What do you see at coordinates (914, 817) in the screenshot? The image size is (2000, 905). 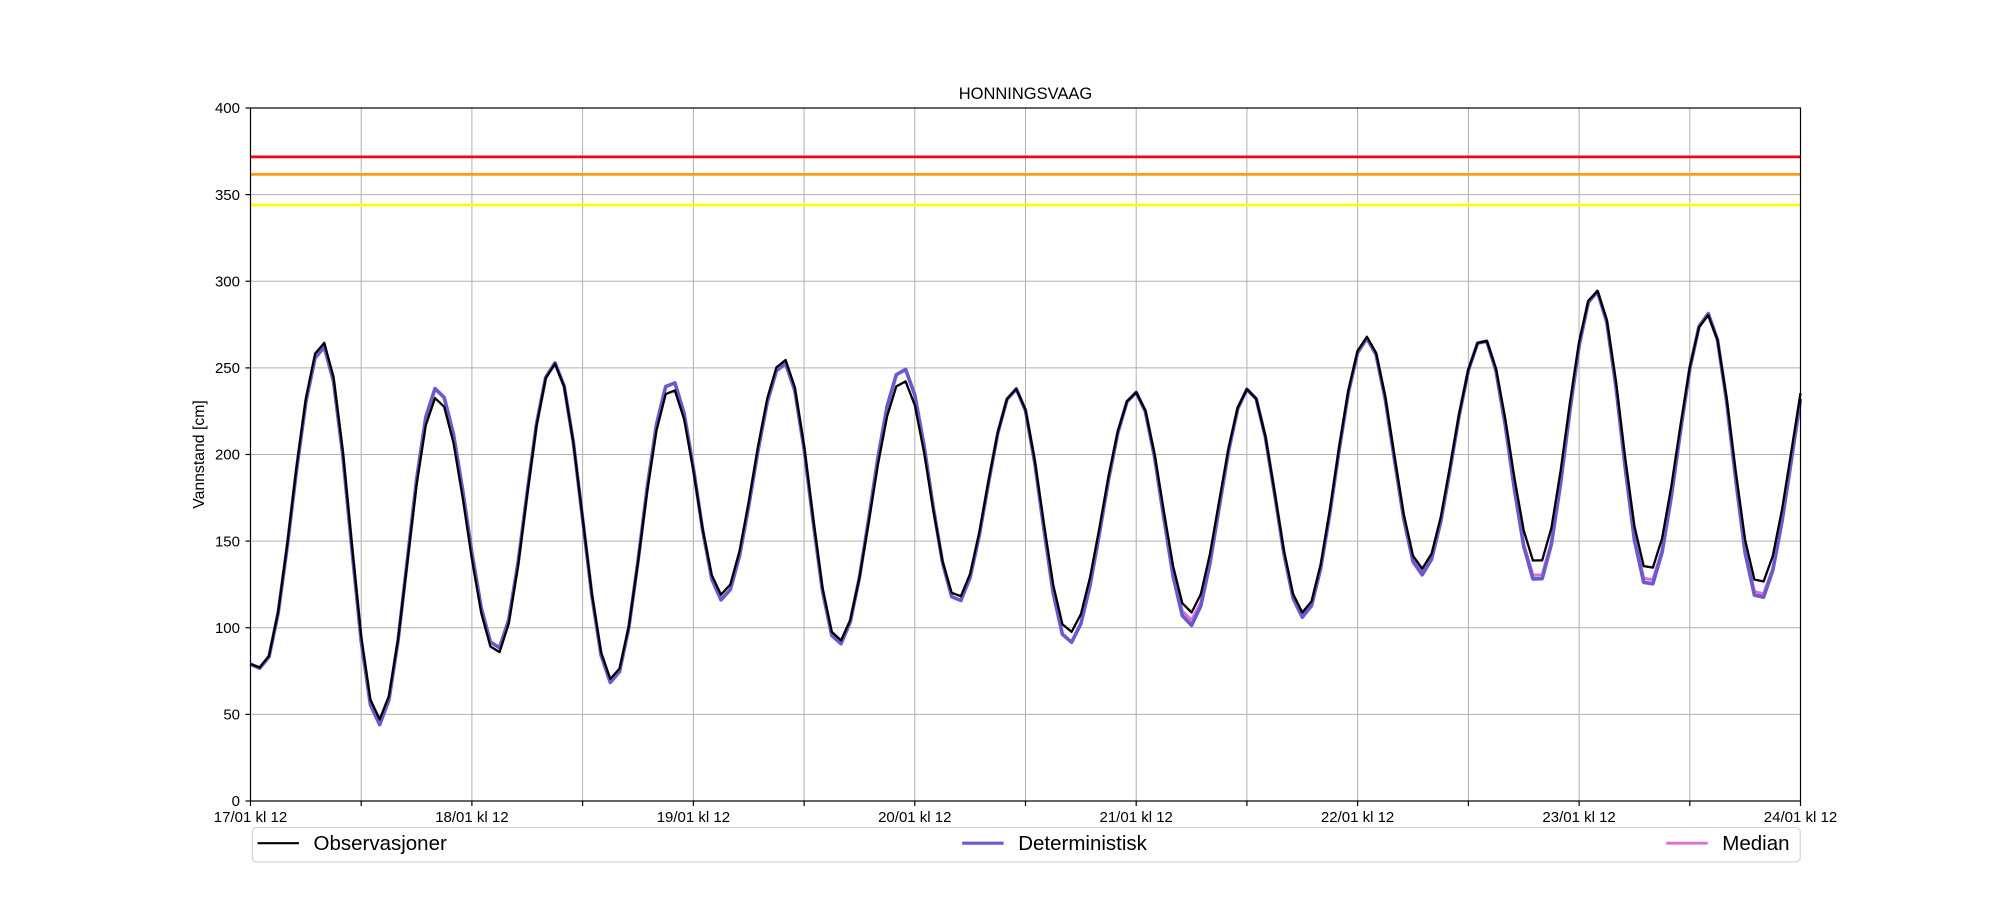 I see `svg-text: 20/01 kl 12` at bounding box center [914, 817].